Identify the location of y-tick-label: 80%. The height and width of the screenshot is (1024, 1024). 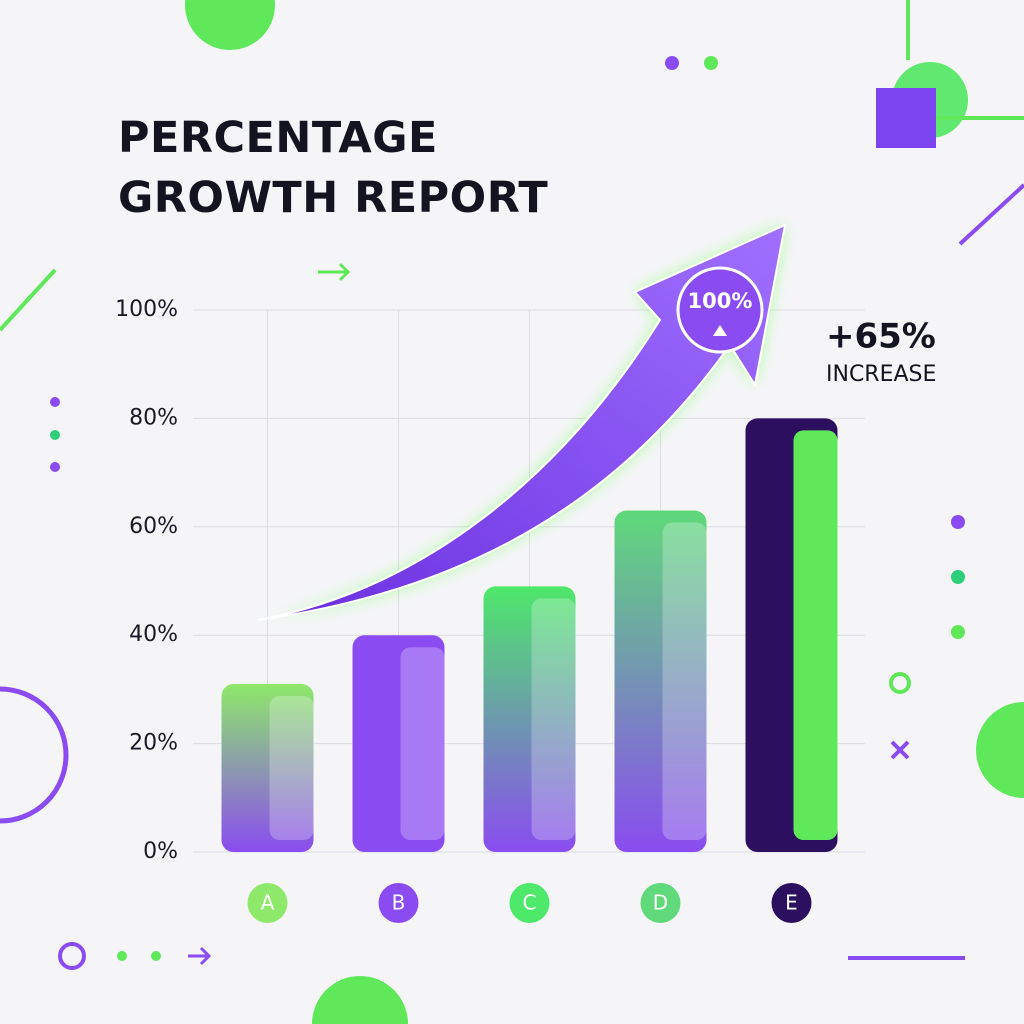
(153, 417).